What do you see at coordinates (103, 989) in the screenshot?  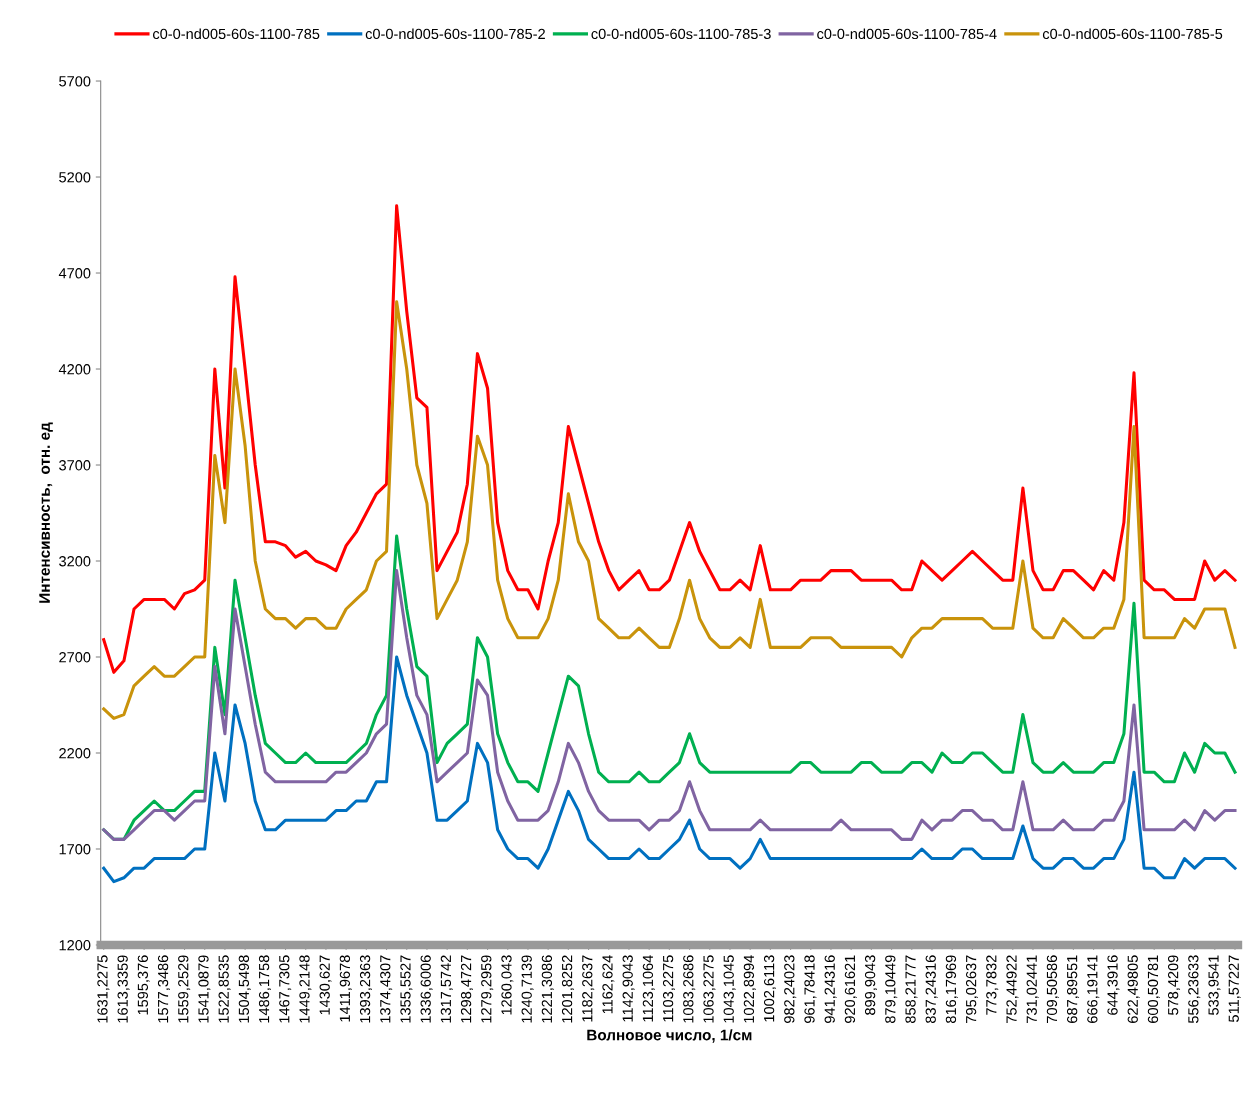 I see `x-tick-label: 1631,2275` at bounding box center [103, 989].